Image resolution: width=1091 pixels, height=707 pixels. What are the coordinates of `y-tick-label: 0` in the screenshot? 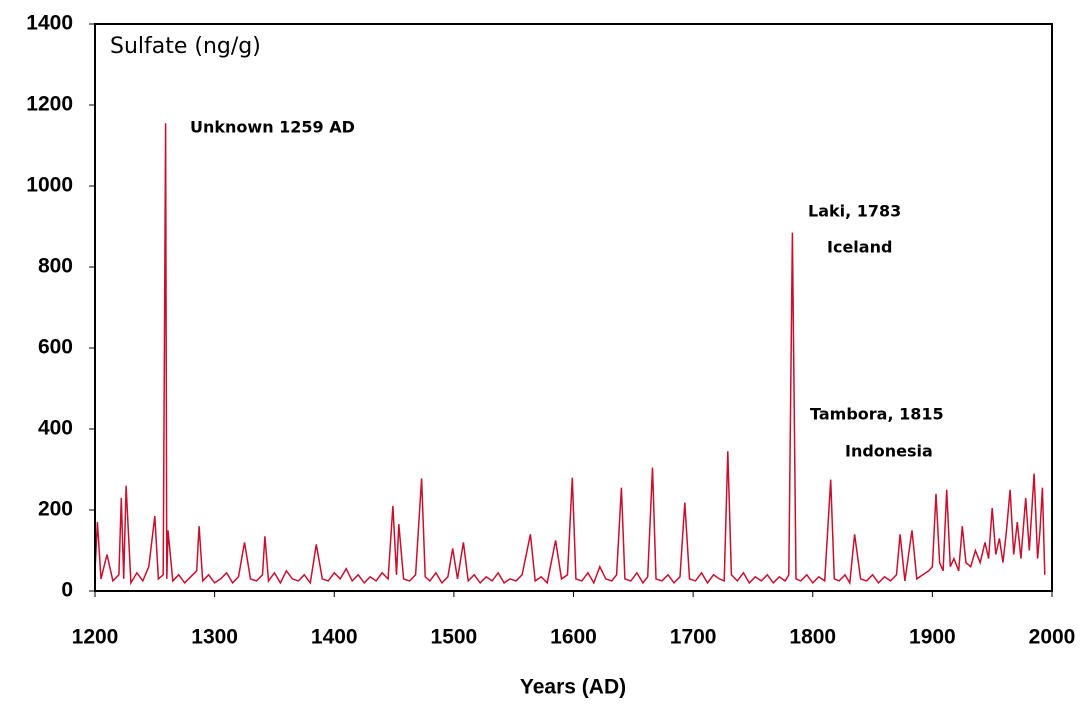 It's located at (67, 590).